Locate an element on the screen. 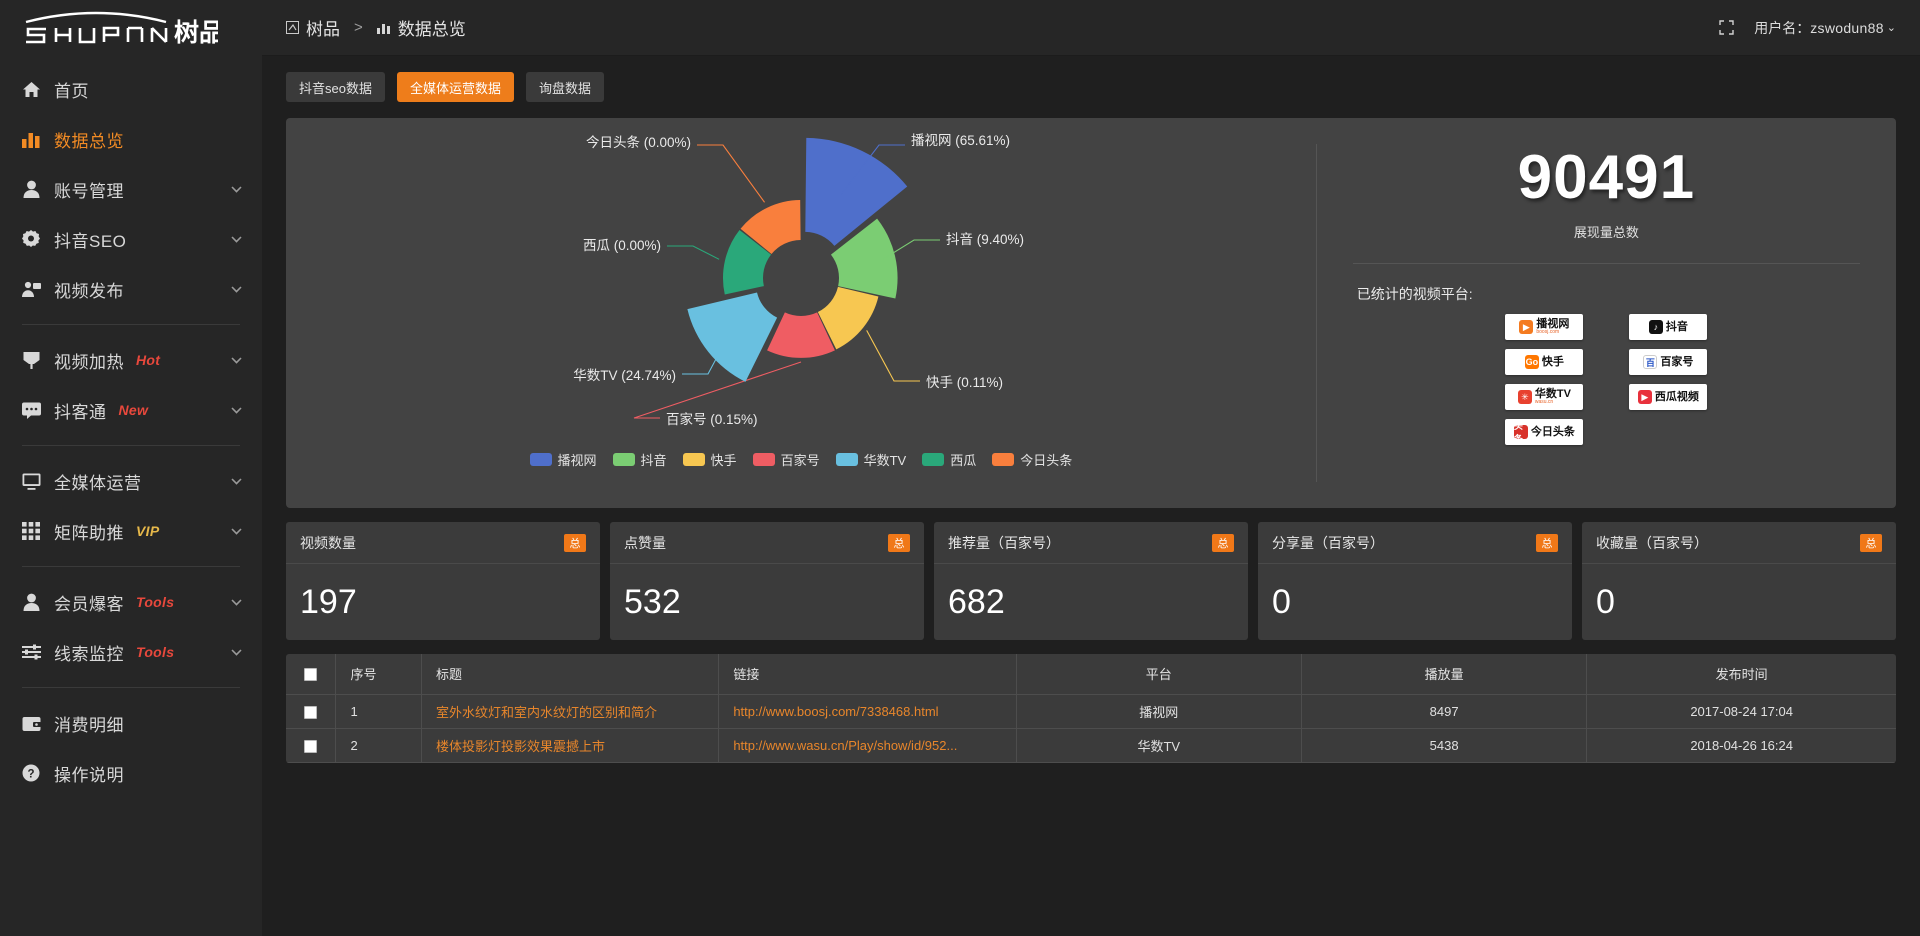 The height and width of the screenshot is (936, 1920). pie-slice-抖音 is located at coordinates (864, 258).